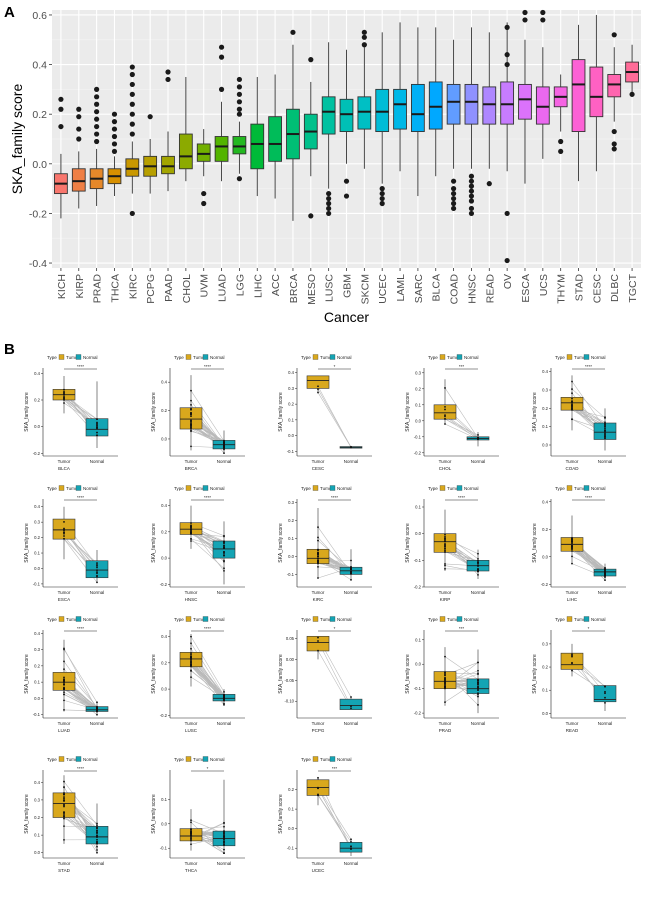  What do you see at coordinates (490, 289) in the screenshot?
I see `panel-a-xtick-label: READ` at bounding box center [490, 289].